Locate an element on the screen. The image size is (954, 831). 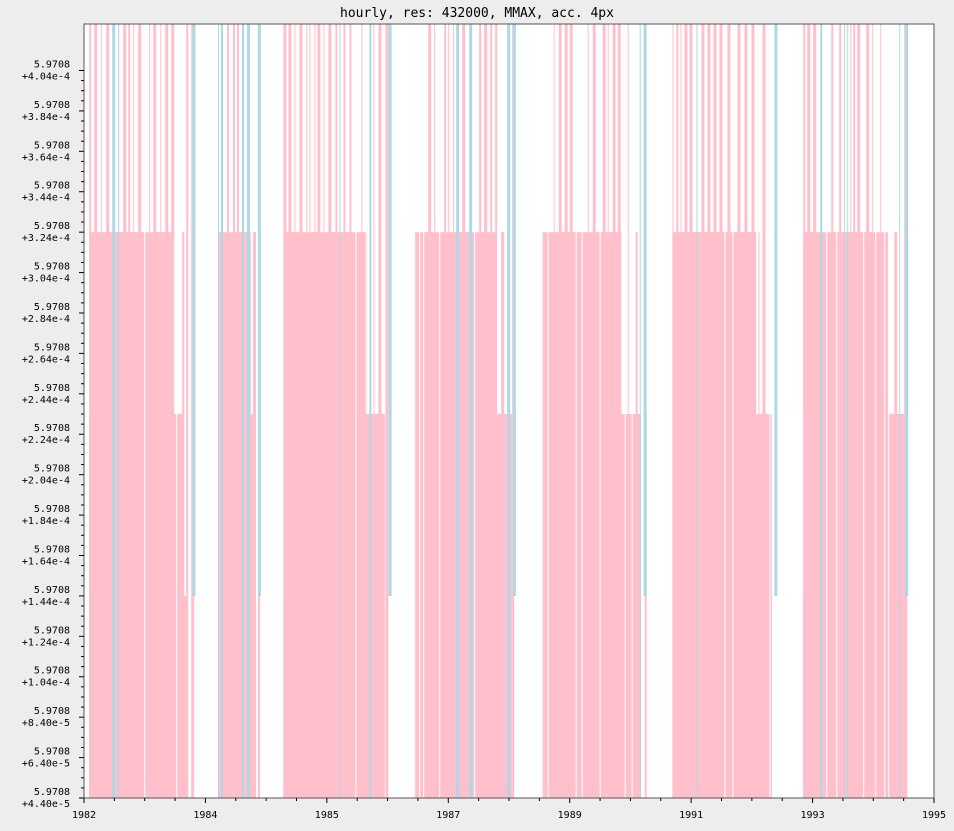
y-tick-label: 5.9708 +1.04e-4 is located at coordinates (46, 677).